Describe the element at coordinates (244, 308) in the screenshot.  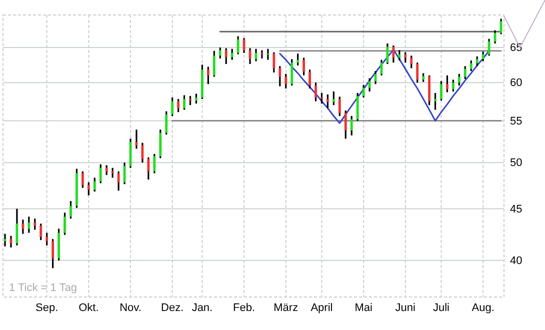
I see `x-tick-label: Feb.` at that location.